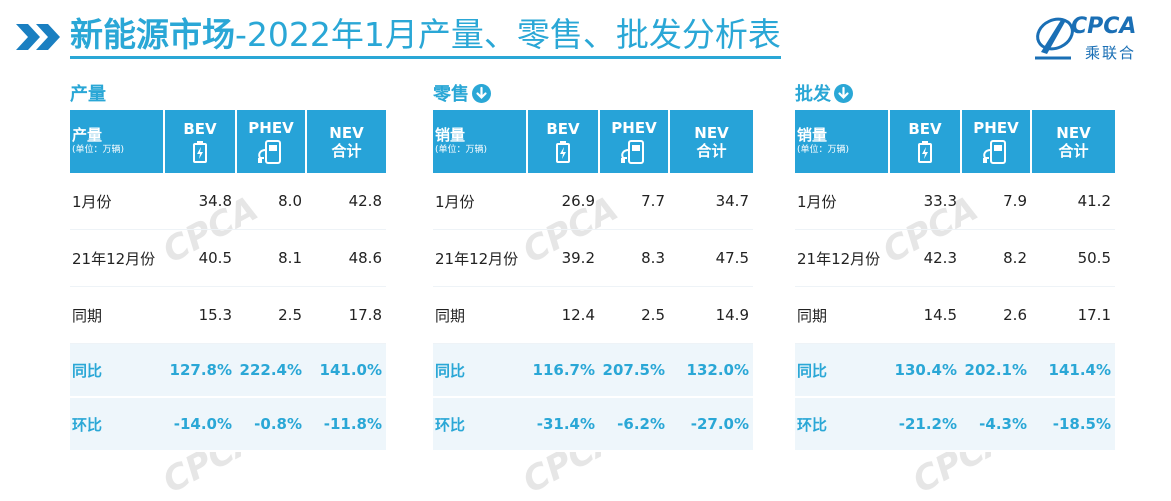  What do you see at coordinates (271, 370) in the screenshot?
I see `cell-phev: 222.4%` at bounding box center [271, 370].